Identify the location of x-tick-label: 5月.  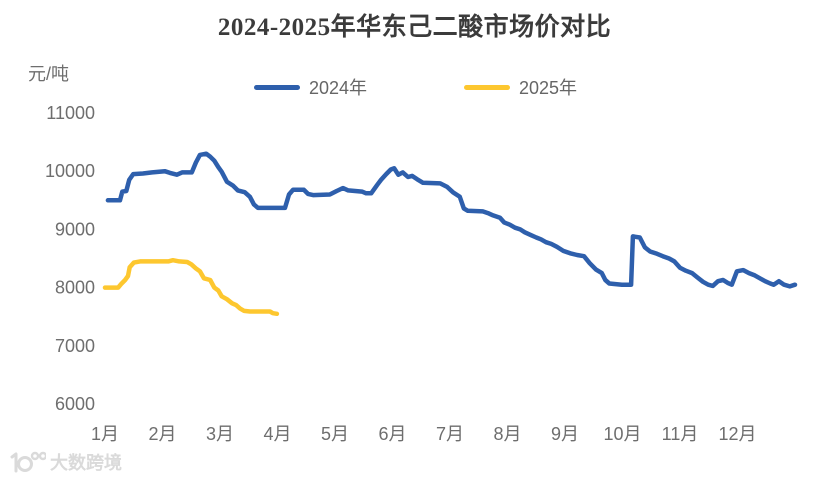
(335, 434).